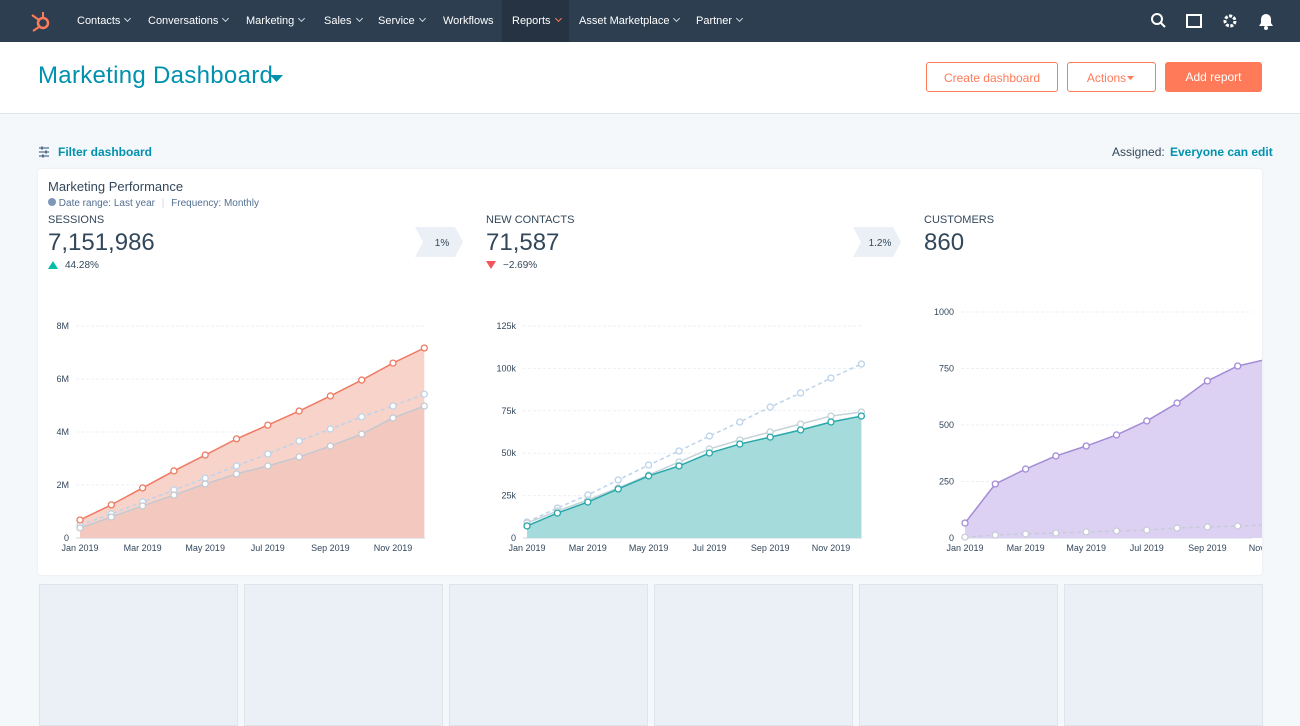 The image size is (1300, 726). I want to click on nav-item: Marketing, so click(276, 21).